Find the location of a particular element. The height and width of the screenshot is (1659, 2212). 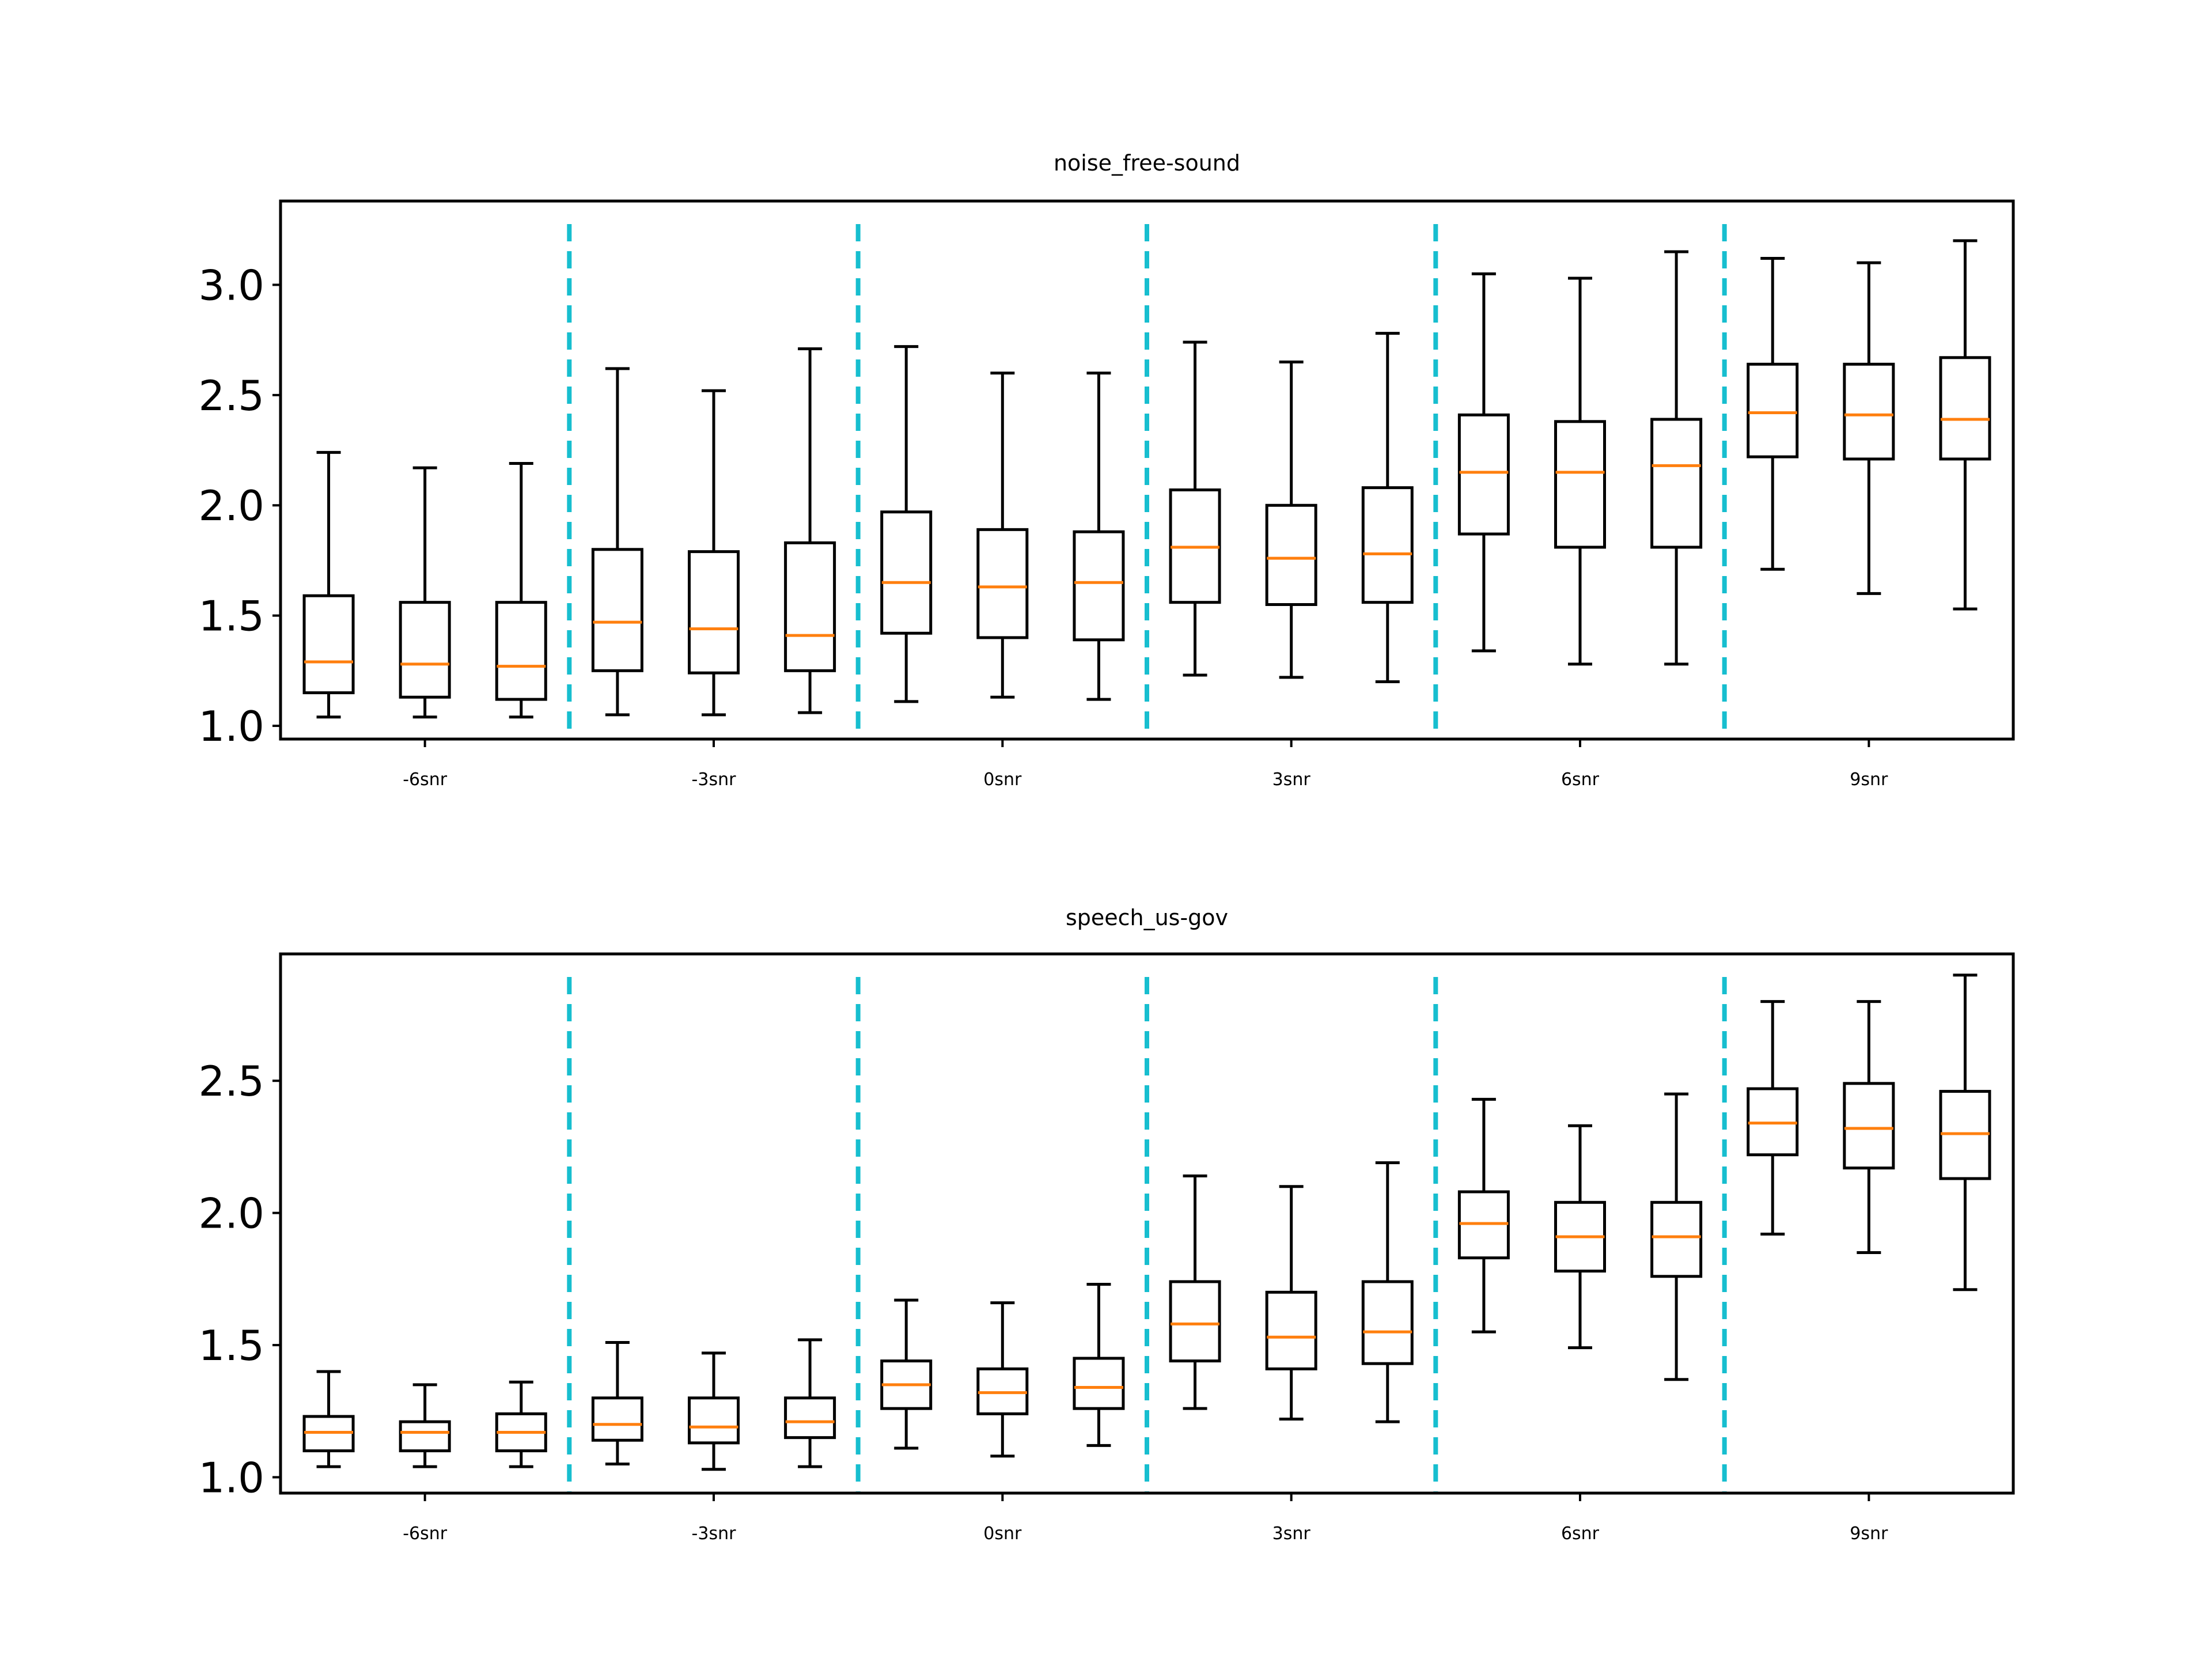

y-tick-label: 3.0 is located at coordinates (231, 285).